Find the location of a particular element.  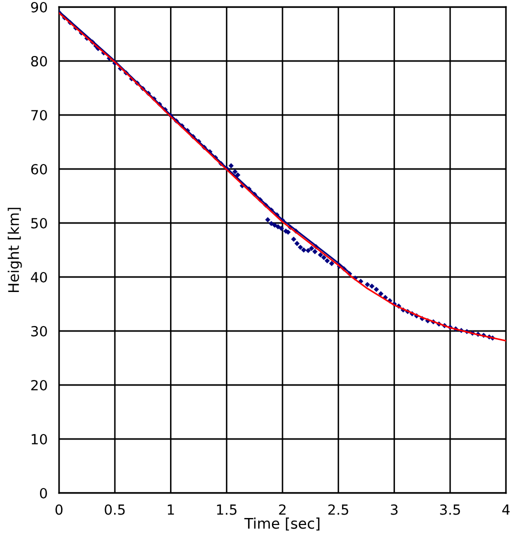

x-tick-label: 3 is located at coordinates (394, 509).